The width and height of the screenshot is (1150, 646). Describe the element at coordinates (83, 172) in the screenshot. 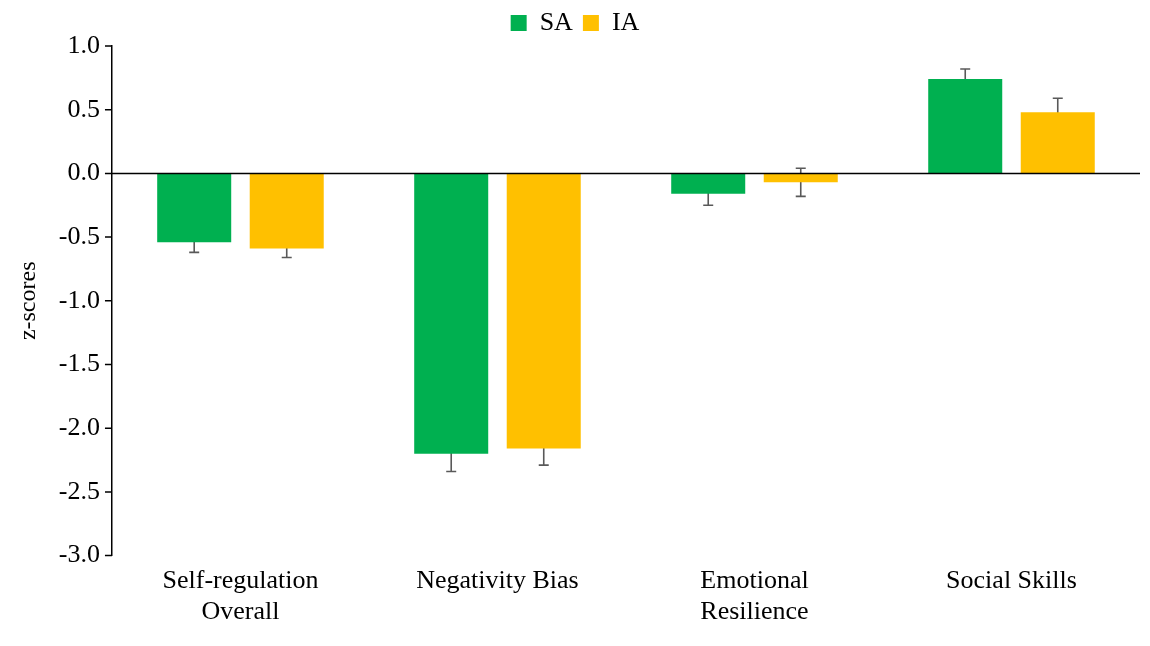

I see `y-tick-label: 0.0` at that location.